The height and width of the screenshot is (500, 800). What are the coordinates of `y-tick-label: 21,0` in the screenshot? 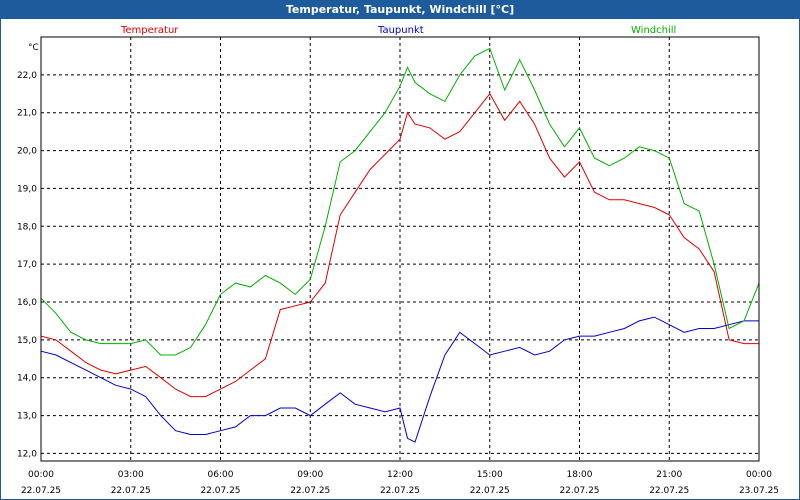 It's located at (27, 114).